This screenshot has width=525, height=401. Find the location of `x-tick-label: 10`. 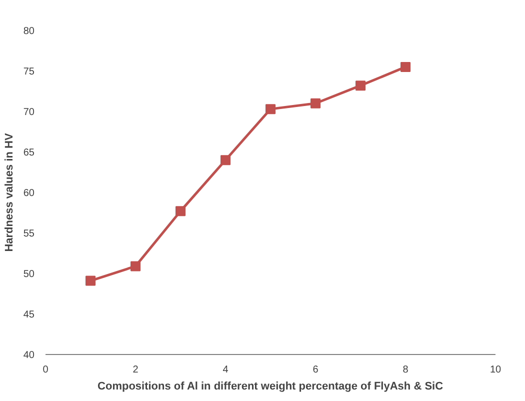

x-tick-label: 10 is located at coordinates (496, 370).